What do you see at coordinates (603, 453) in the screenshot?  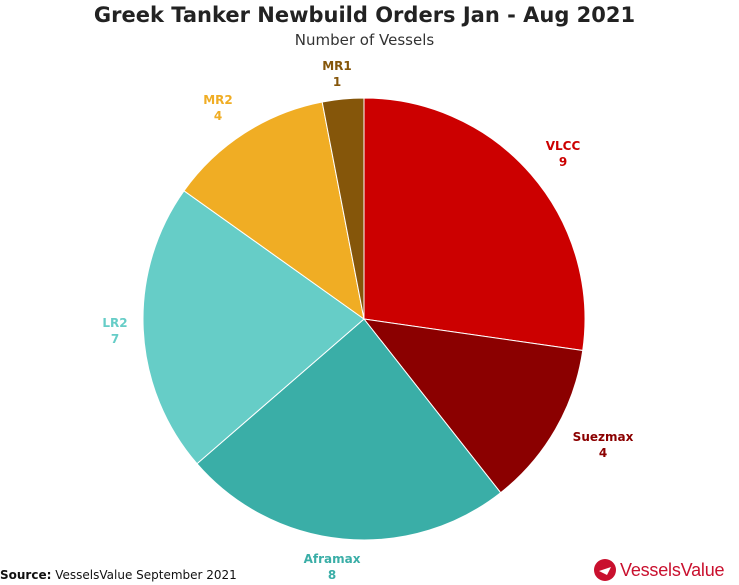 I see `slice-value-suezmax: 4` at bounding box center [603, 453].